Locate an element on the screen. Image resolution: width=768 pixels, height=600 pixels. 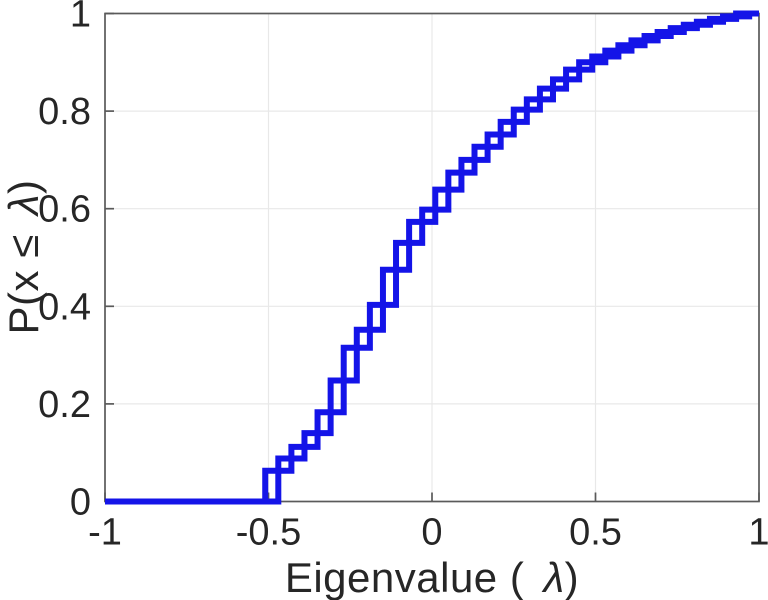
x-tick-label: -0.5 is located at coordinates (268, 533).